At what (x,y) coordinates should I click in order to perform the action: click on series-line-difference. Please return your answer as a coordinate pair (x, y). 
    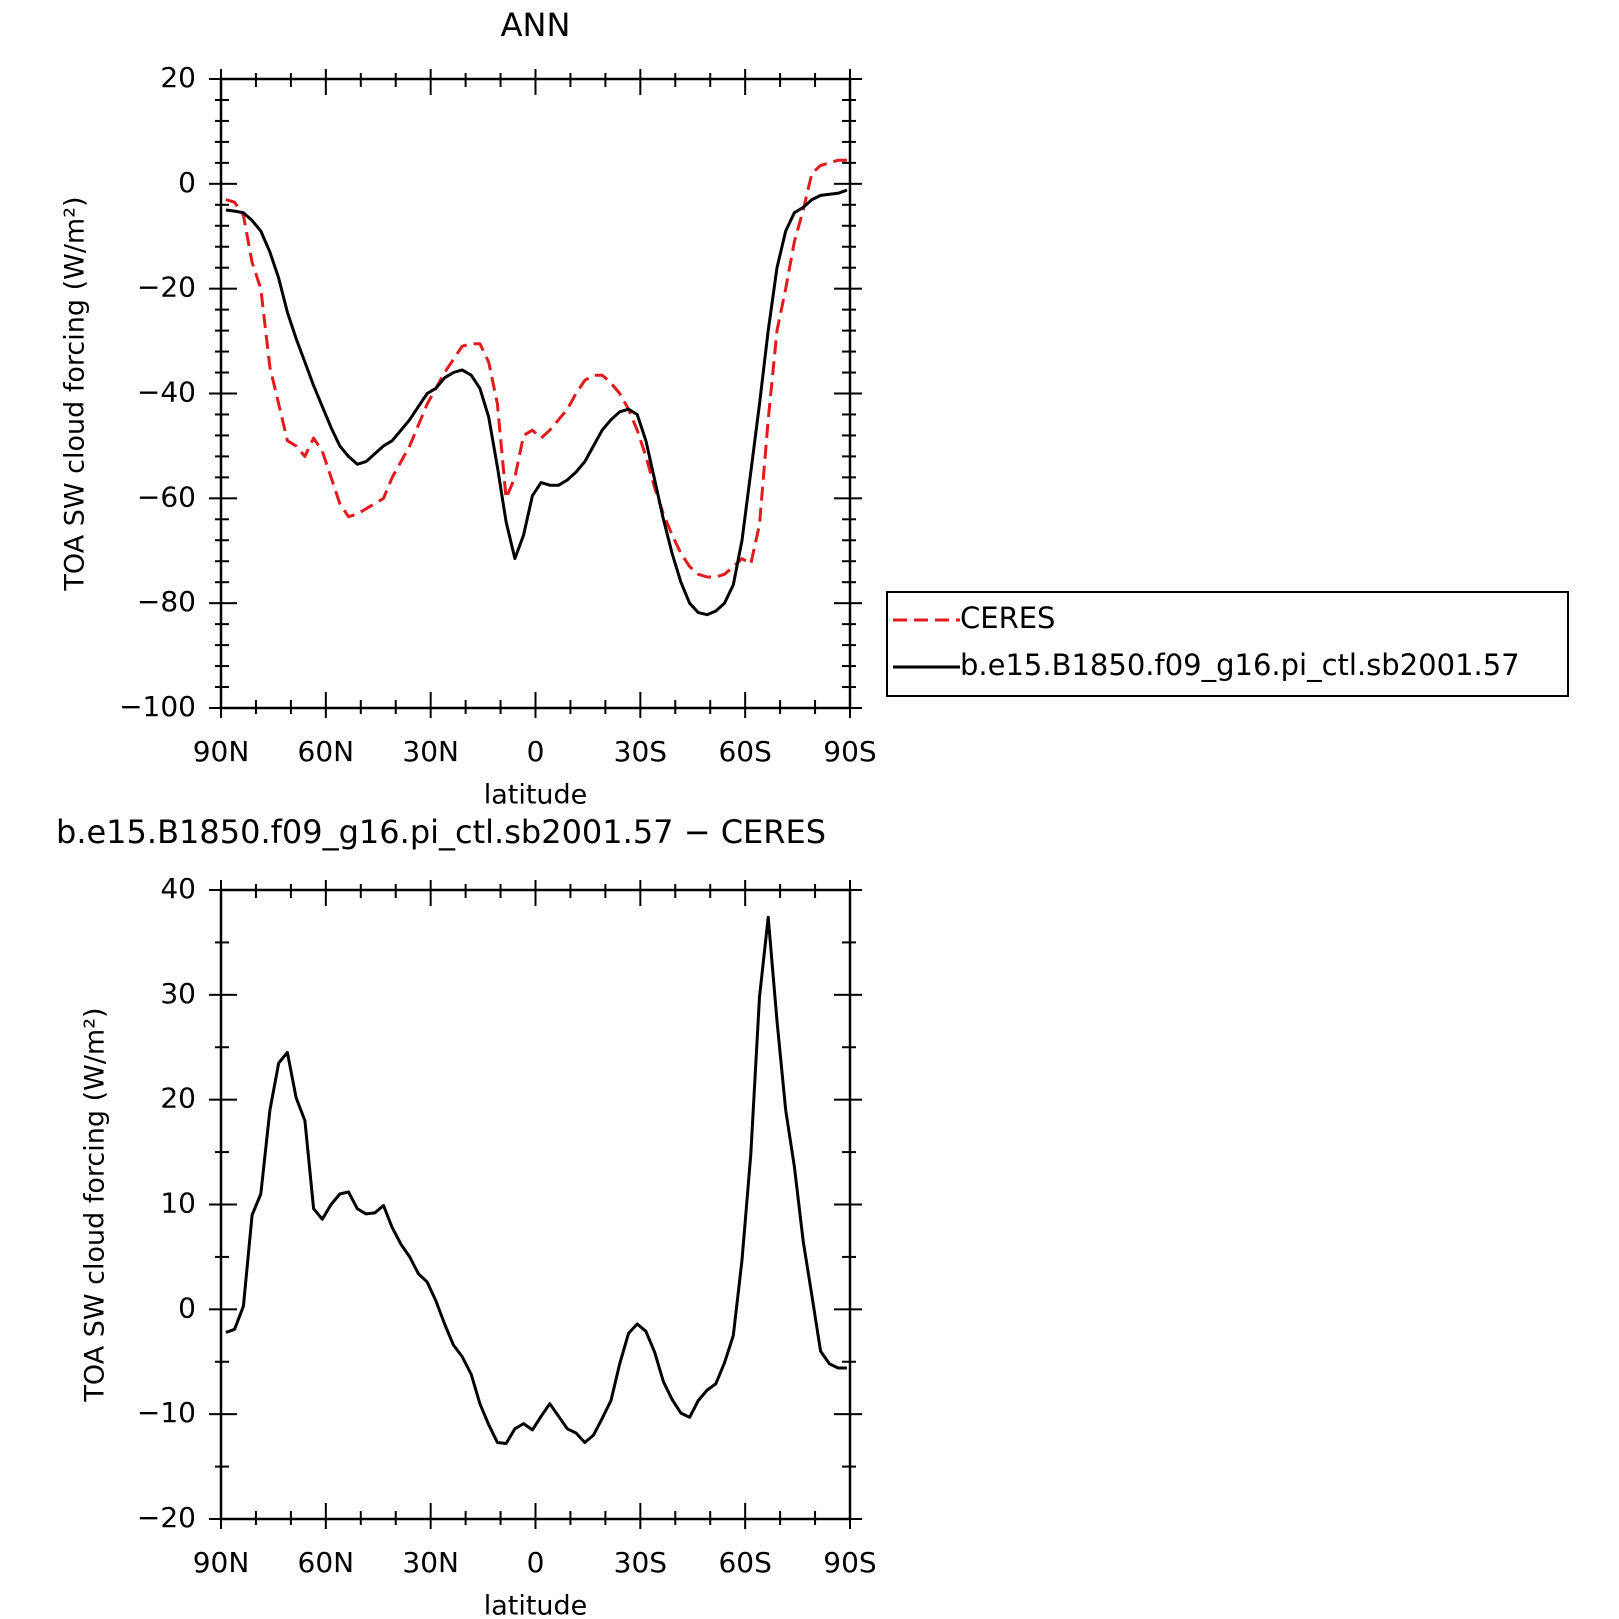
    Looking at the image, I should click on (536, 1180).